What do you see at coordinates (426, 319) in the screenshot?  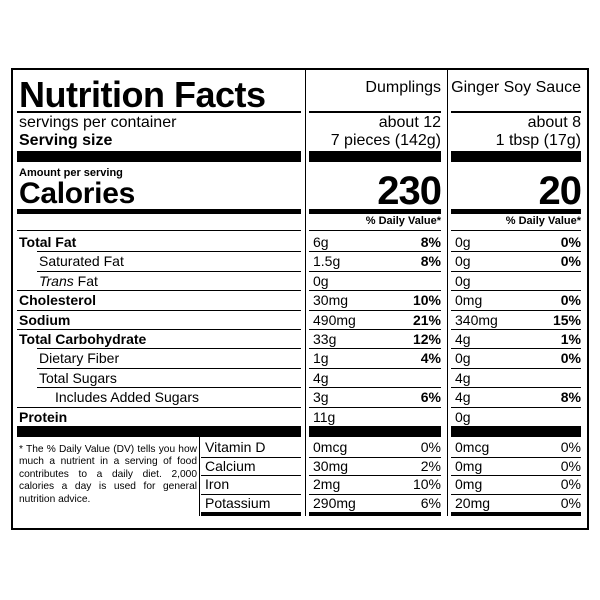 I see `dumplings-daily-value: 21%` at bounding box center [426, 319].